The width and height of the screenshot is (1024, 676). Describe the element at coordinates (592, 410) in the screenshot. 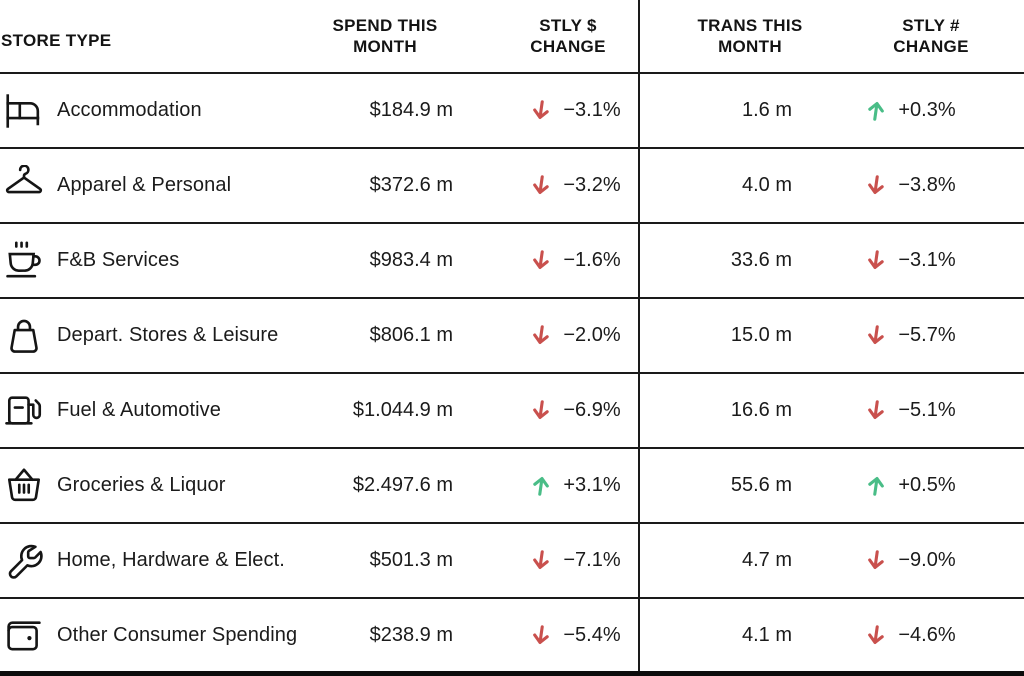

I see `spend-change-value: −6.9%` at that location.